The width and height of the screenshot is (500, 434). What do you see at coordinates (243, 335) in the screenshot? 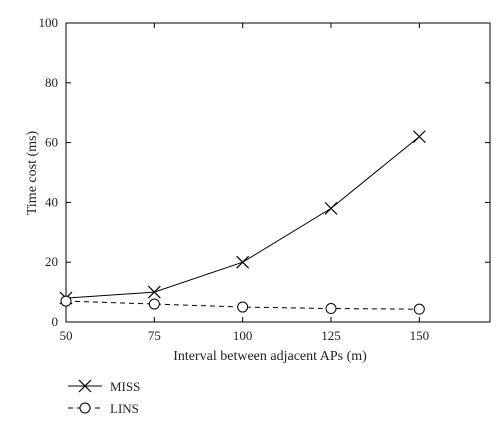
I see `x-tick-label: 100` at bounding box center [243, 335].